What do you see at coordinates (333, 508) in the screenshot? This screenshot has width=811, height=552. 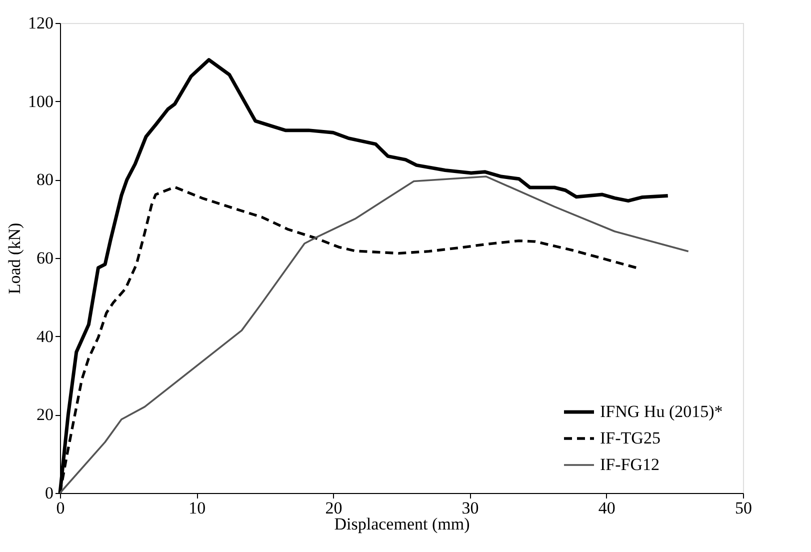 I see `x-tick-label: 20` at bounding box center [333, 508].